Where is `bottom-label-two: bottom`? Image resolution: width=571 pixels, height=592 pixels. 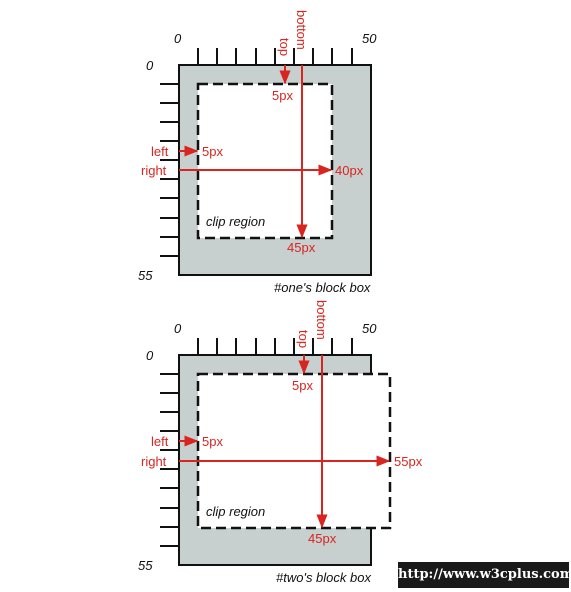
bottom-label-two: bottom is located at coordinates (321, 320).